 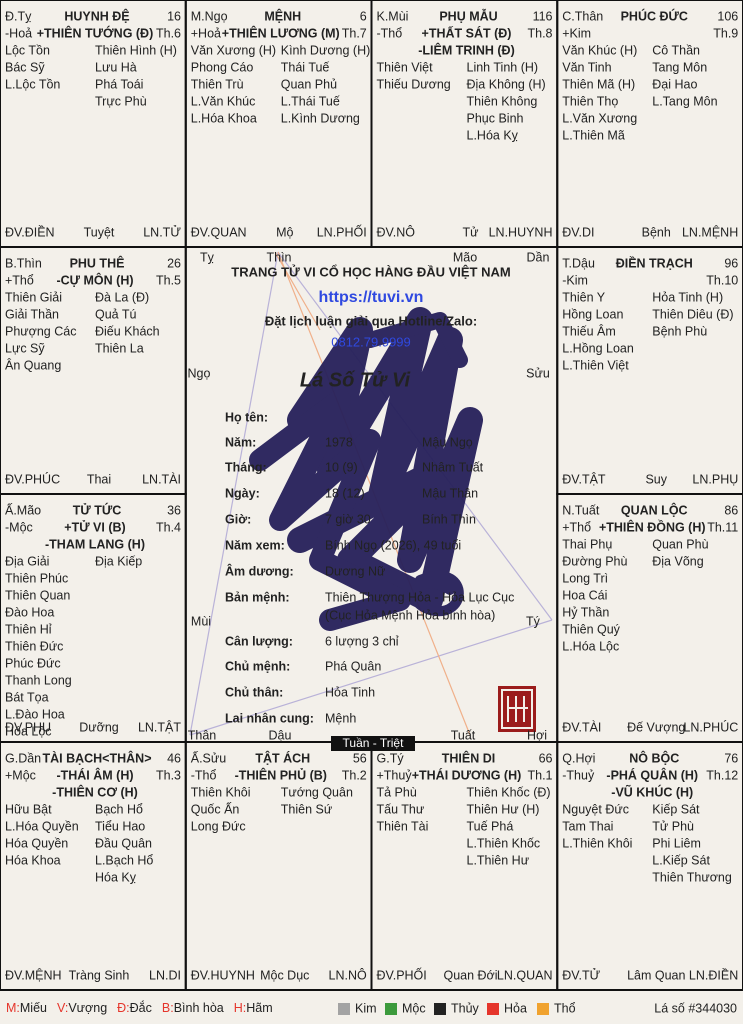 What do you see at coordinates (97, 509) in the screenshot?
I see `palace-name: TỬ TỨC` at bounding box center [97, 509].